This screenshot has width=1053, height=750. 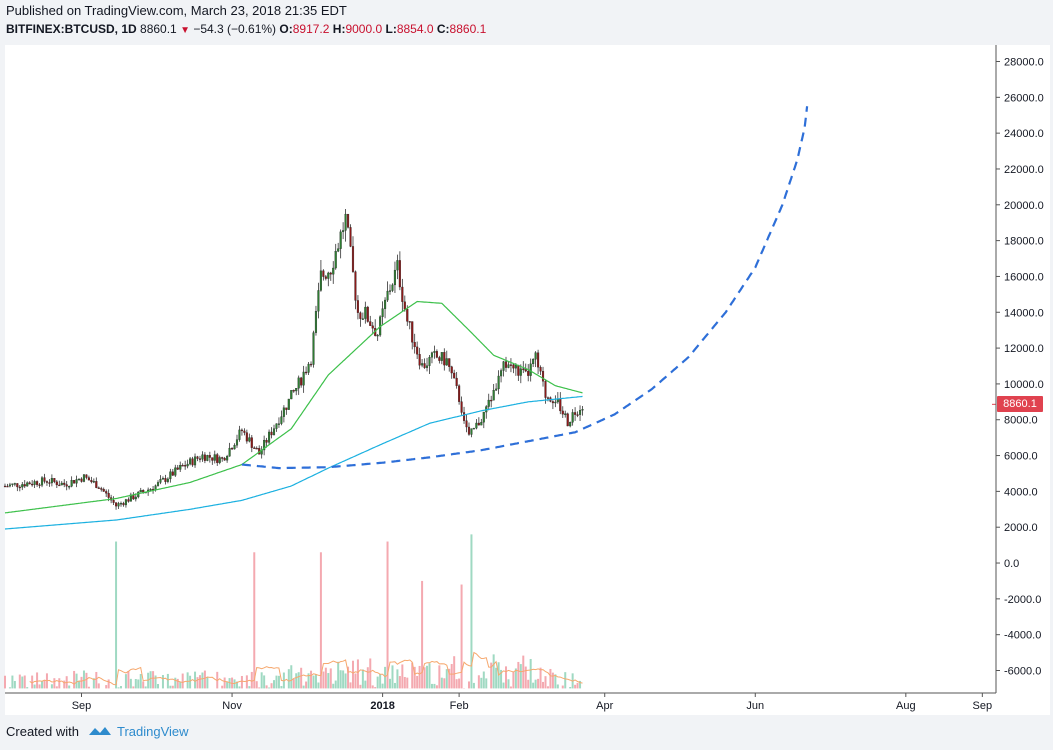 I want to click on x-tick-label: Aug, so click(x=906, y=706).